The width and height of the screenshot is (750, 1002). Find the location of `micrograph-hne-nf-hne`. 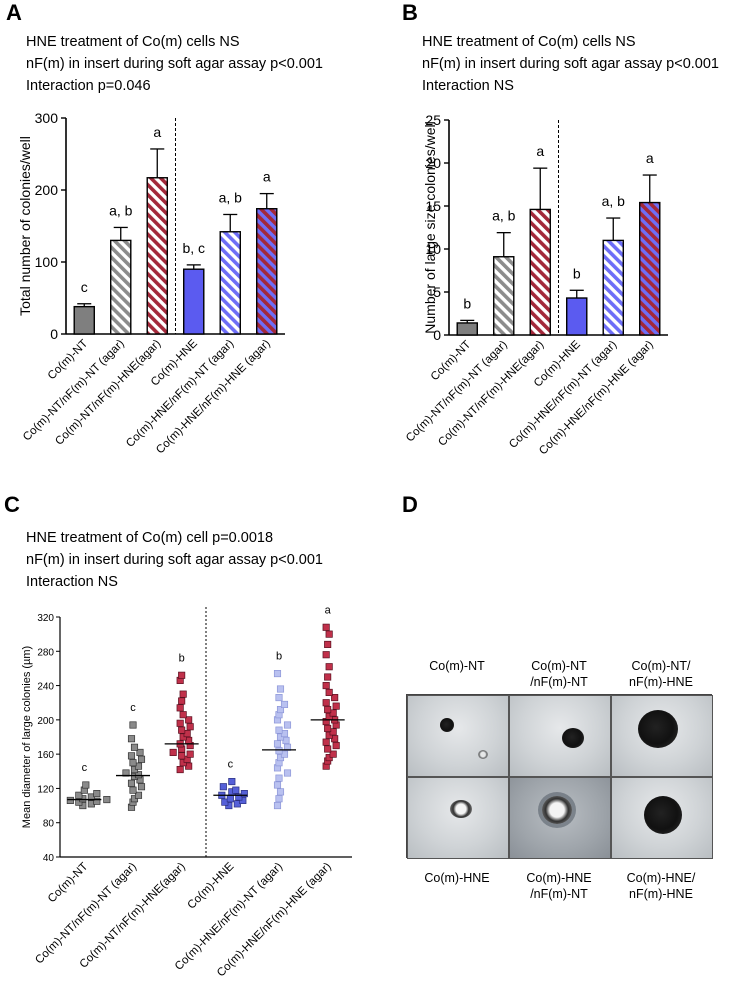

micrograph-hne-nf-hne is located at coordinates (662, 818).